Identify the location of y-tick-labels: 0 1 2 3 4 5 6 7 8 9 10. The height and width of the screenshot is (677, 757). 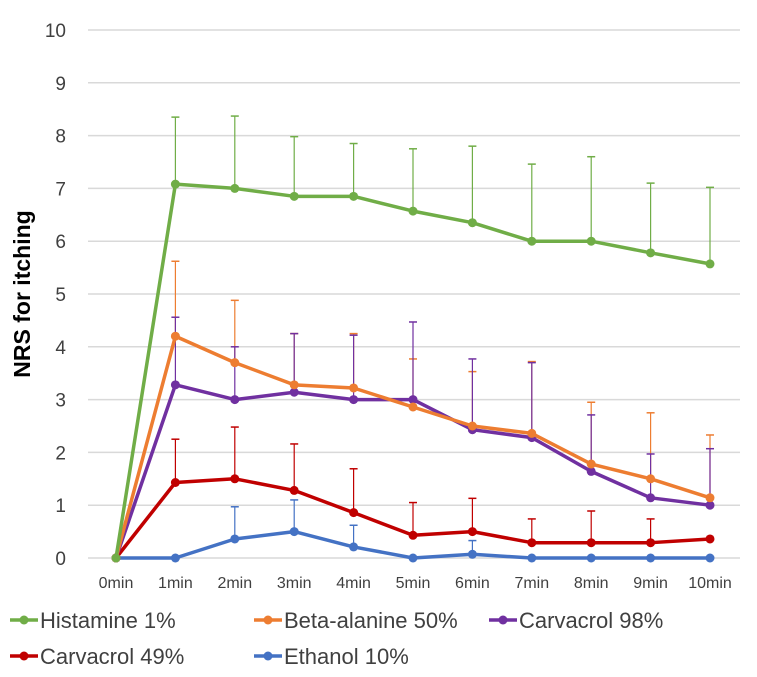
(56, 295).